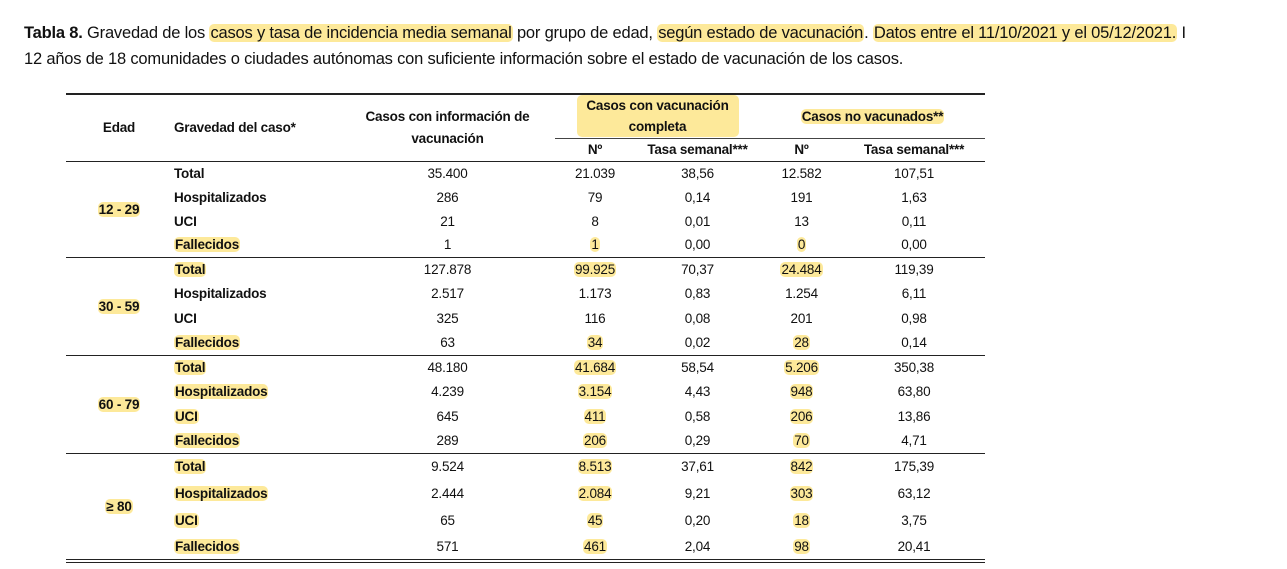 This screenshot has height=569, width=1287. What do you see at coordinates (697, 392) in the screenshot?
I see `vac-tasa-value-text: 4,43` at bounding box center [697, 392].